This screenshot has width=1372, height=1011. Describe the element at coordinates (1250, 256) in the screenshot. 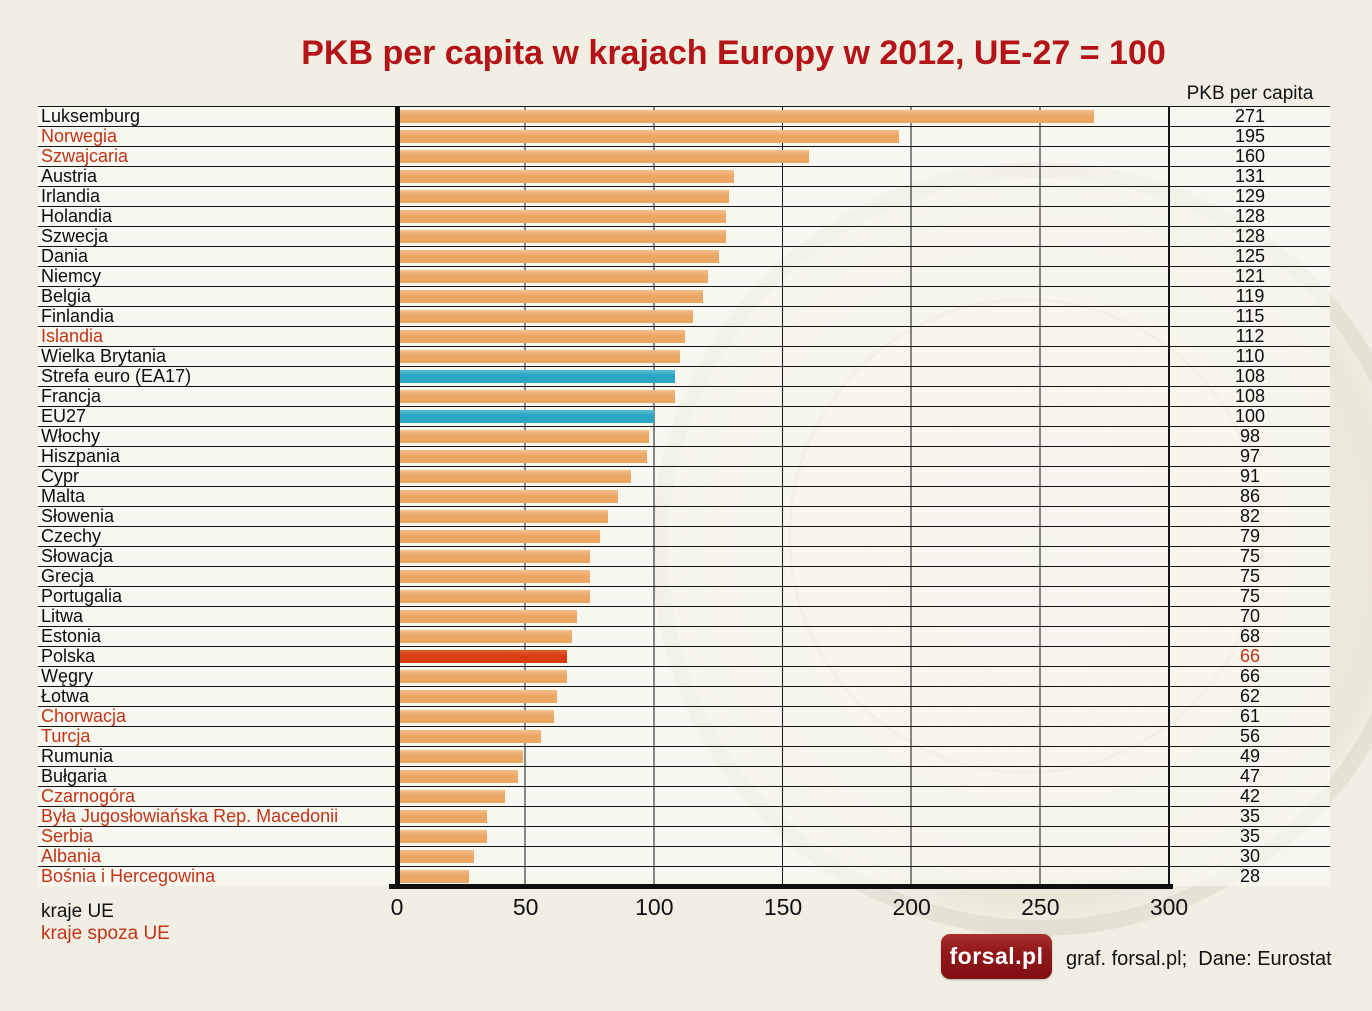

I see `row-value: 125` at that location.